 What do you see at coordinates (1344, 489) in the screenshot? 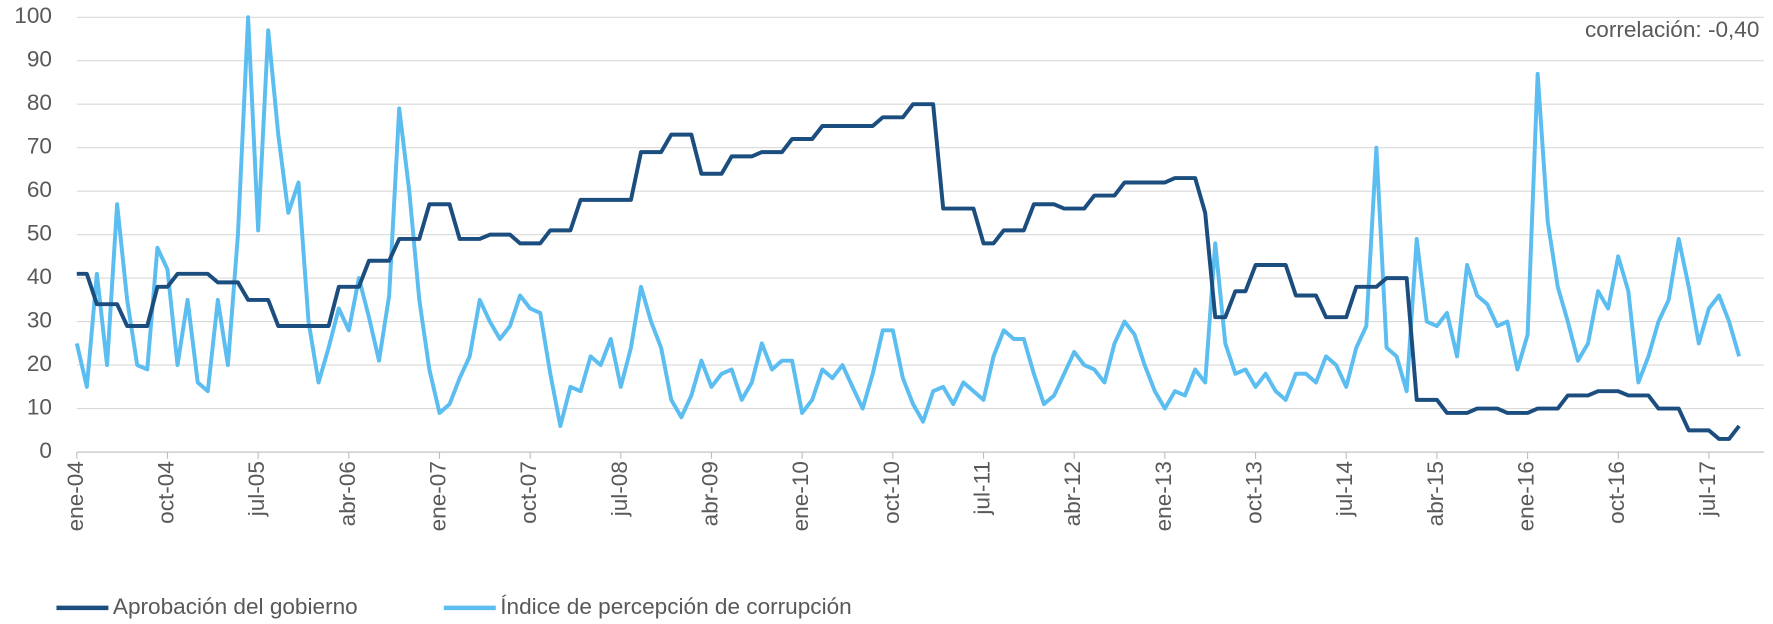
I see `x-tick-label: jul-14` at bounding box center [1344, 489].